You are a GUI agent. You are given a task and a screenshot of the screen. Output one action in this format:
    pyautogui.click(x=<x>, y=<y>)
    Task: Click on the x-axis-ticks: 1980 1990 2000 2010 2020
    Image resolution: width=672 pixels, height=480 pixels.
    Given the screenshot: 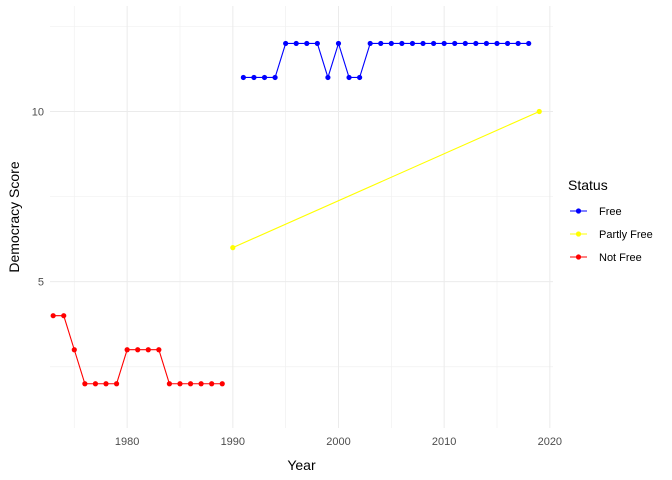 What is the action you would take?
    pyautogui.click(x=338, y=442)
    